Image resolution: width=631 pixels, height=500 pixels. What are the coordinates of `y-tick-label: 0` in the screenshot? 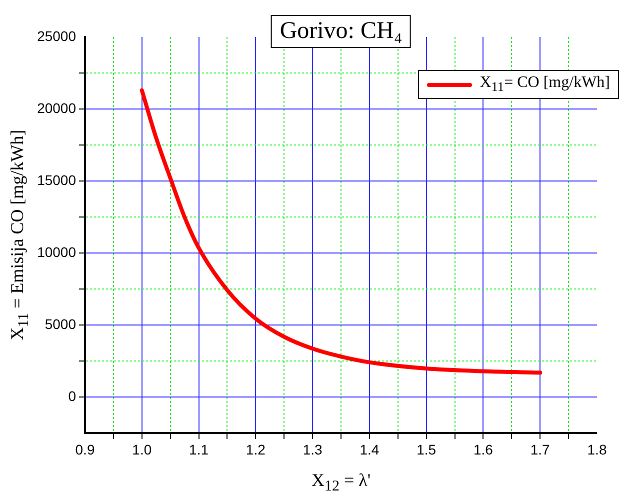 It's located at (72, 396).